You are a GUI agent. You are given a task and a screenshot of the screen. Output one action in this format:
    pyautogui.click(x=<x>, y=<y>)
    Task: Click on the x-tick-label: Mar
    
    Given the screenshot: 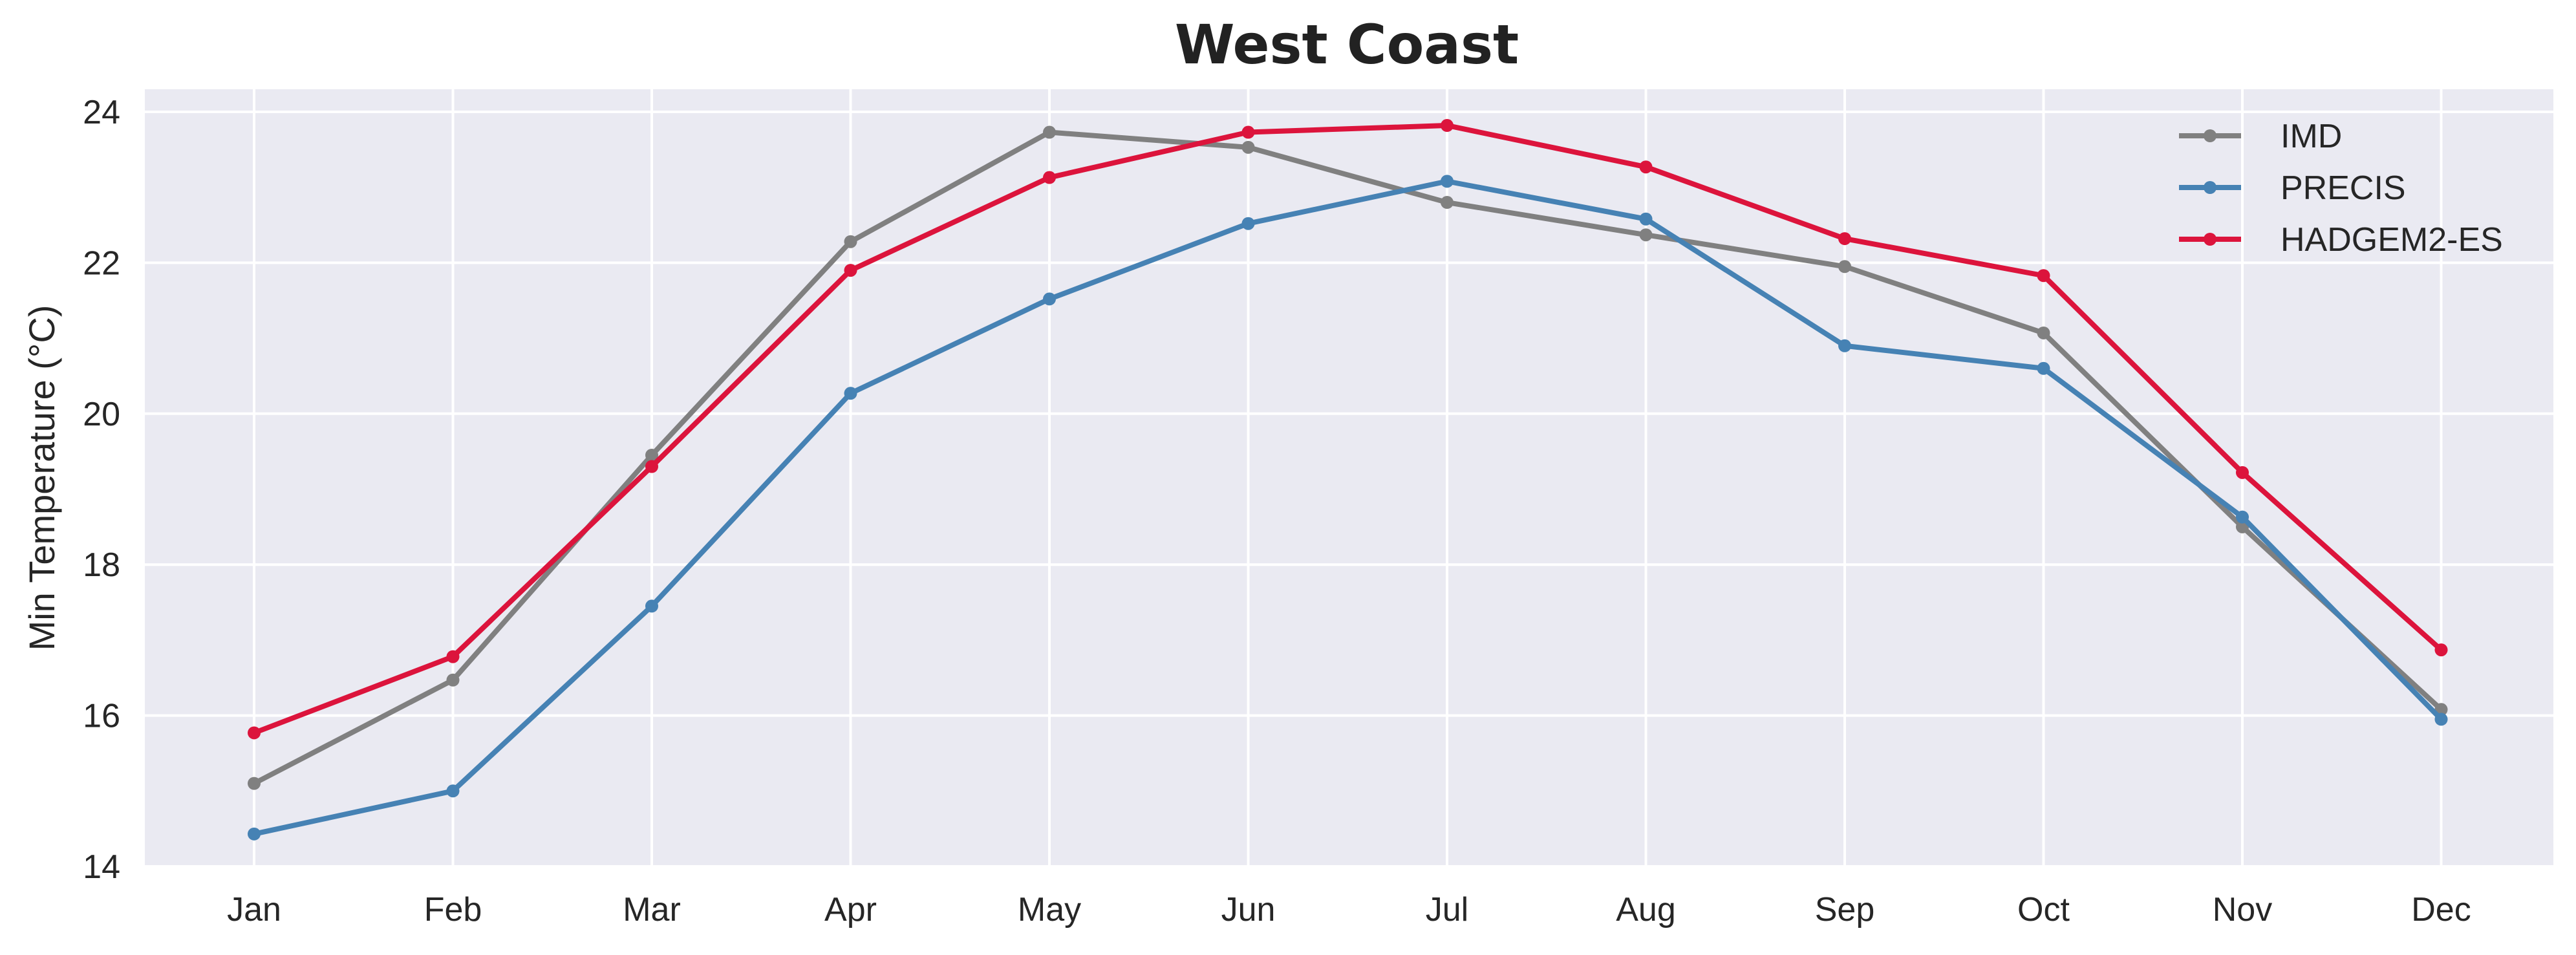 What is the action you would take?
    pyautogui.click(x=652, y=909)
    